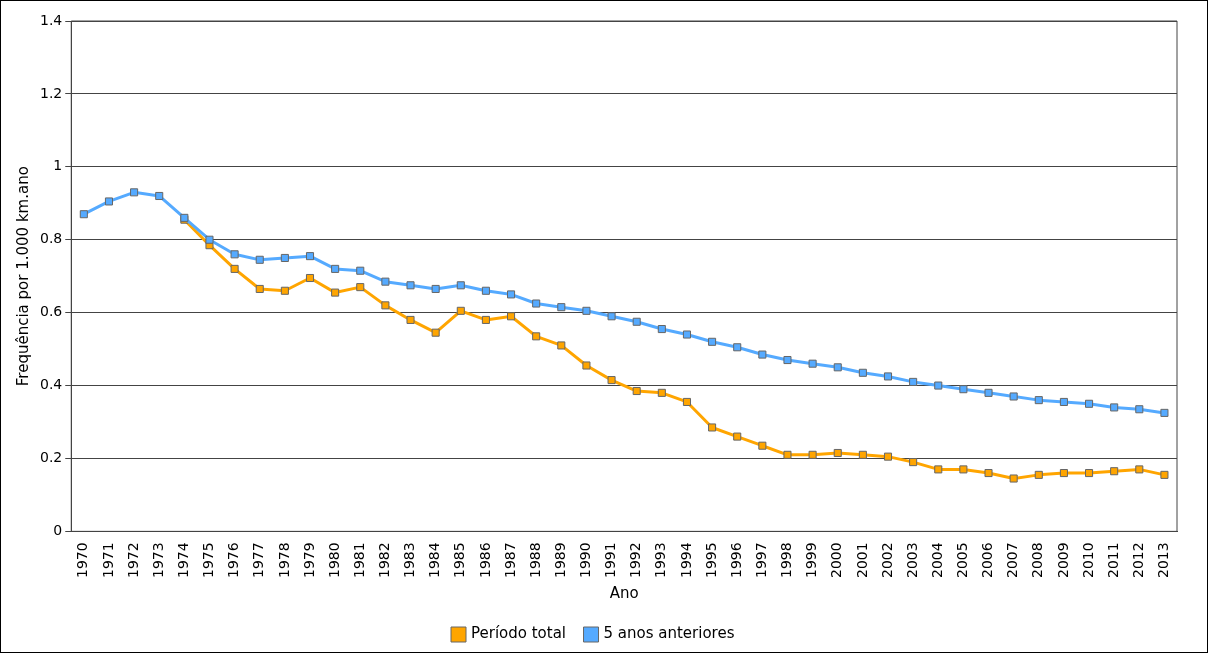 Image resolution: width=1208 pixels, height=653 pixels. What do you see at coordinates (459, 560) in the screenshot?
I see `x-tick-label: 1985` at bounding box center [459, 560].